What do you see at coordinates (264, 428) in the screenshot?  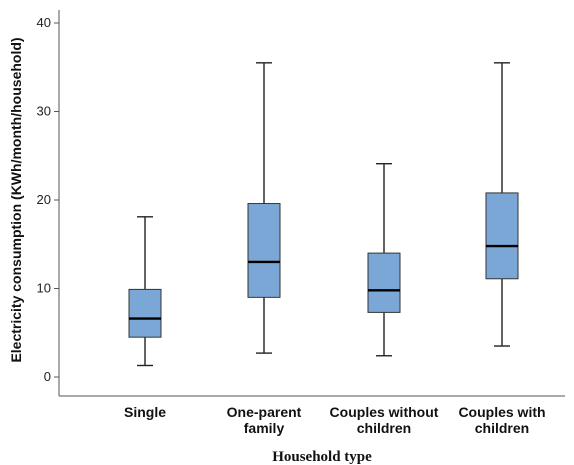 I see `x-category-label: family` at bounding box center [264, 428].